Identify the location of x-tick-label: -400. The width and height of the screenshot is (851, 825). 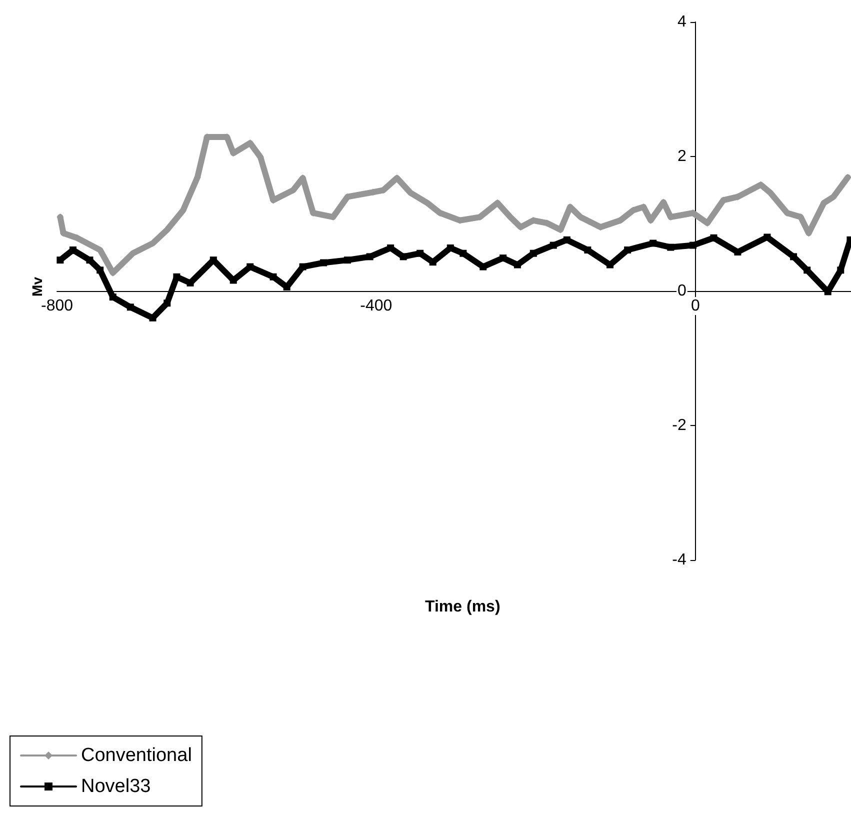
(376, 306).